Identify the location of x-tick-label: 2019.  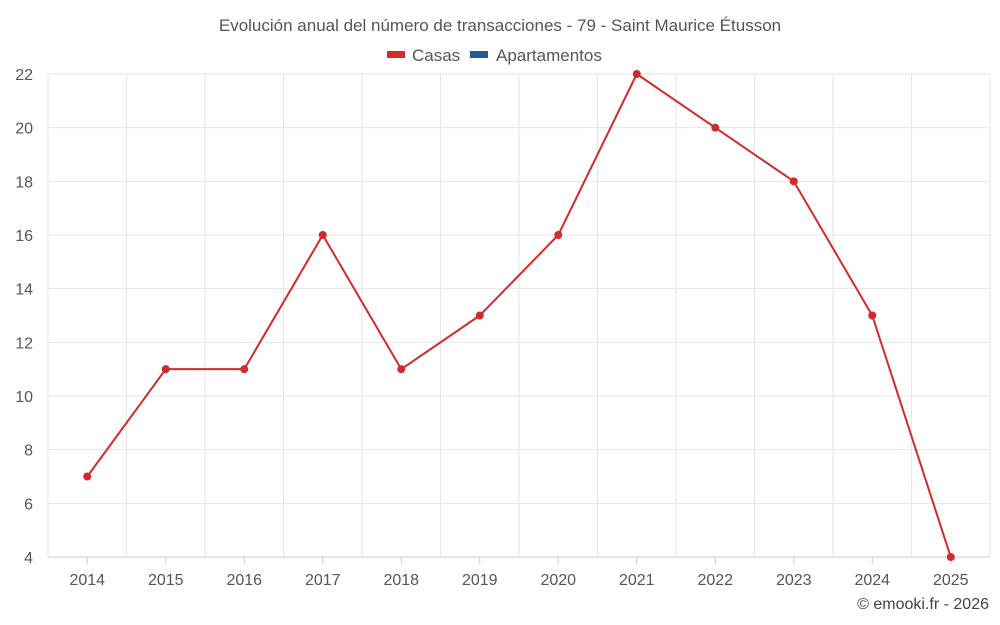
(480, 580).